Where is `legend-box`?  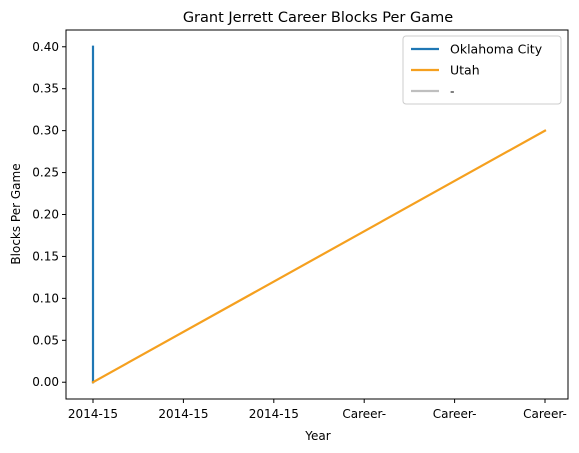
legend-box is located at coordinates (482, 70).